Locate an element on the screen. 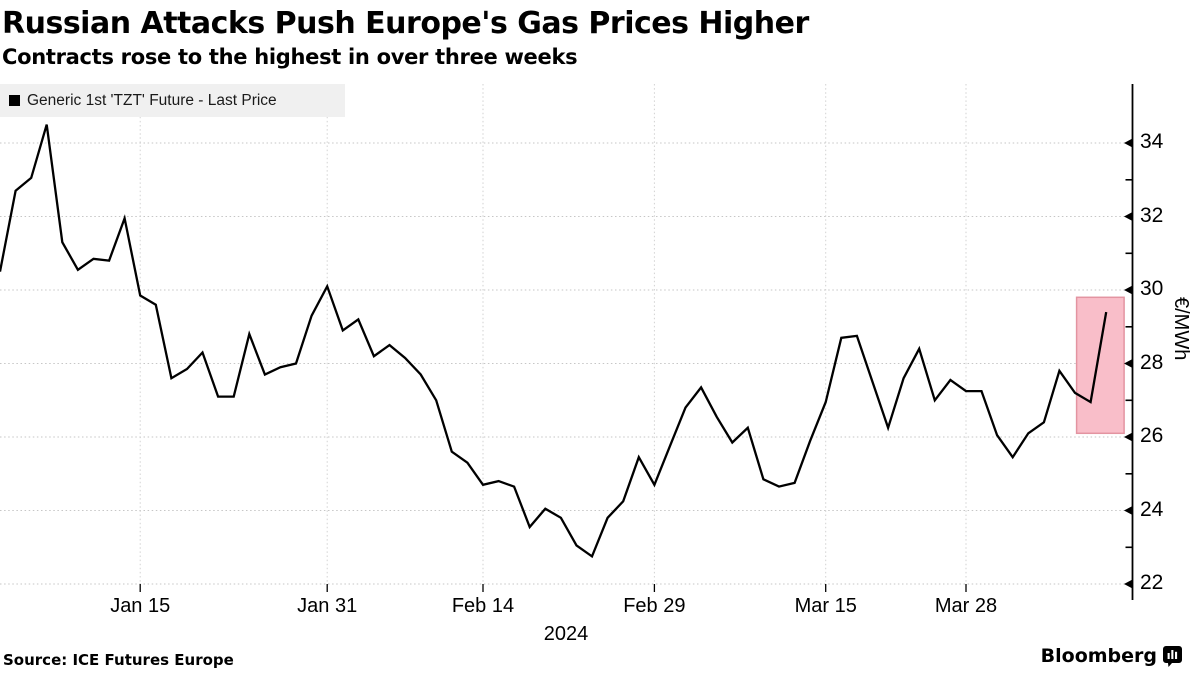 This screenshot has width=1200, height=675. bloomberg-wordmark: Bloomberg is located at coordinates (1098, 656).